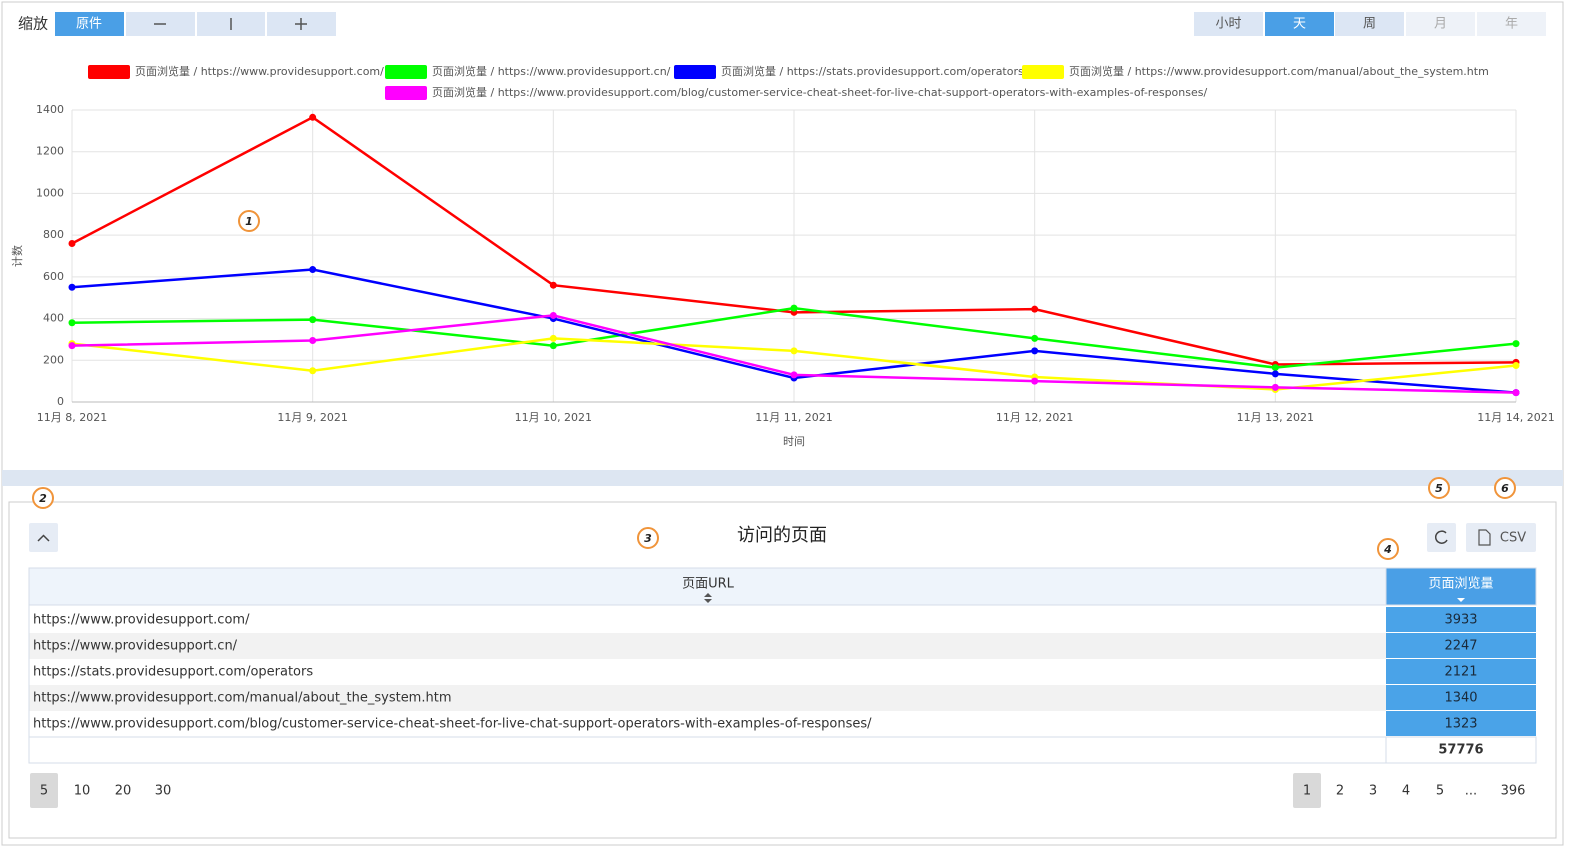 This screenshot has height=850, width=1575. Describe the element at coordinates (1340, 791) in the screenshot. I see `page-number: 2` at that location.